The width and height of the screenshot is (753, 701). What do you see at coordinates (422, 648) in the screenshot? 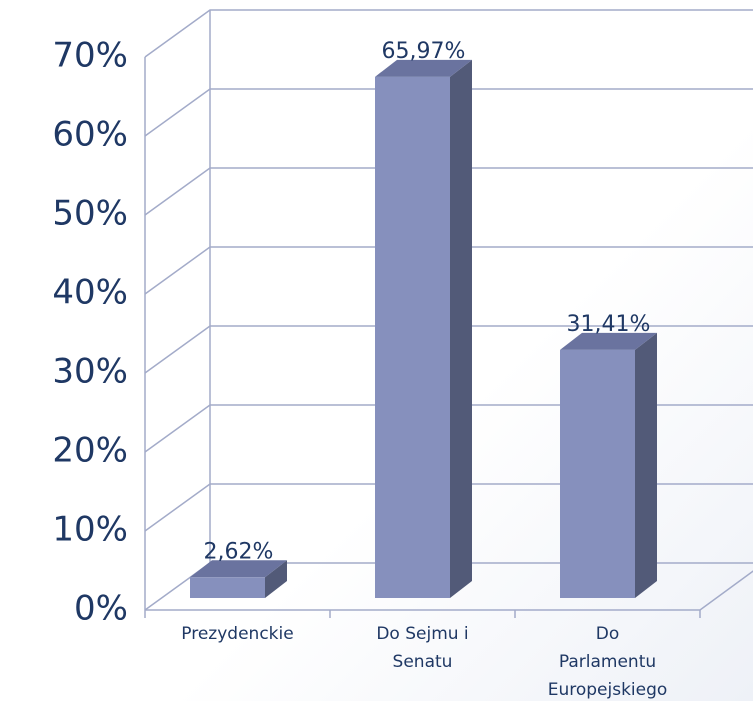
I see `x-tick-label: Do Sejmu i Senatu` at bounding box center [422, 648].